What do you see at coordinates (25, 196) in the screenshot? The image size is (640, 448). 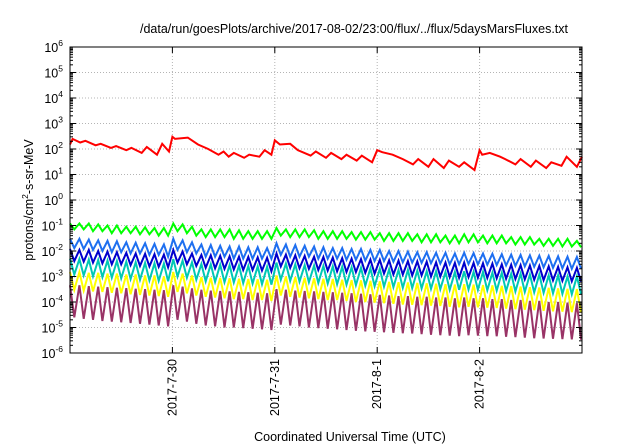 I see `y-axis-label-exponent: 2` at bounding box center [25, 196].